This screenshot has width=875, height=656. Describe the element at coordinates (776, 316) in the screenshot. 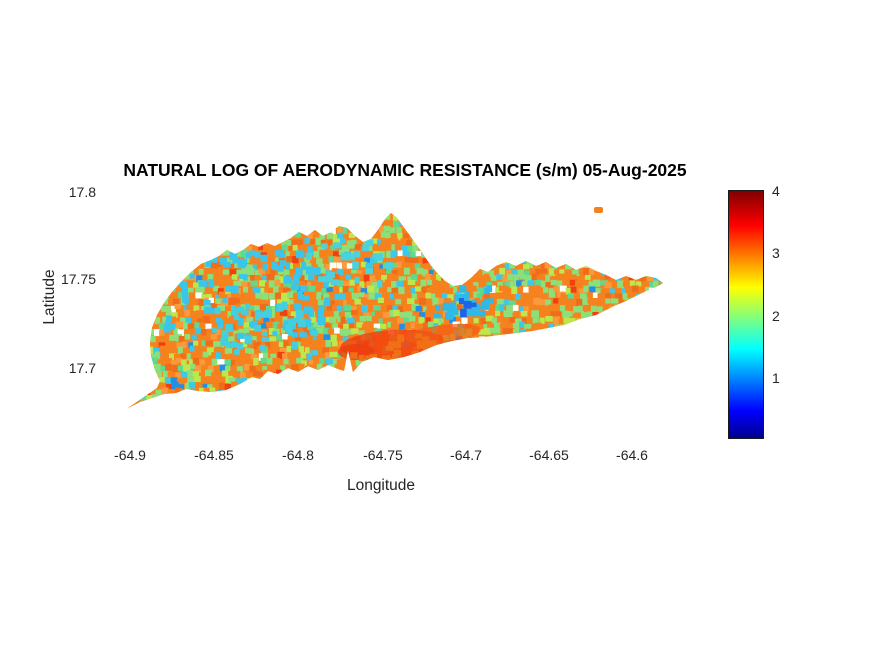

I see `colorbar-tick-label: 2` at that location.